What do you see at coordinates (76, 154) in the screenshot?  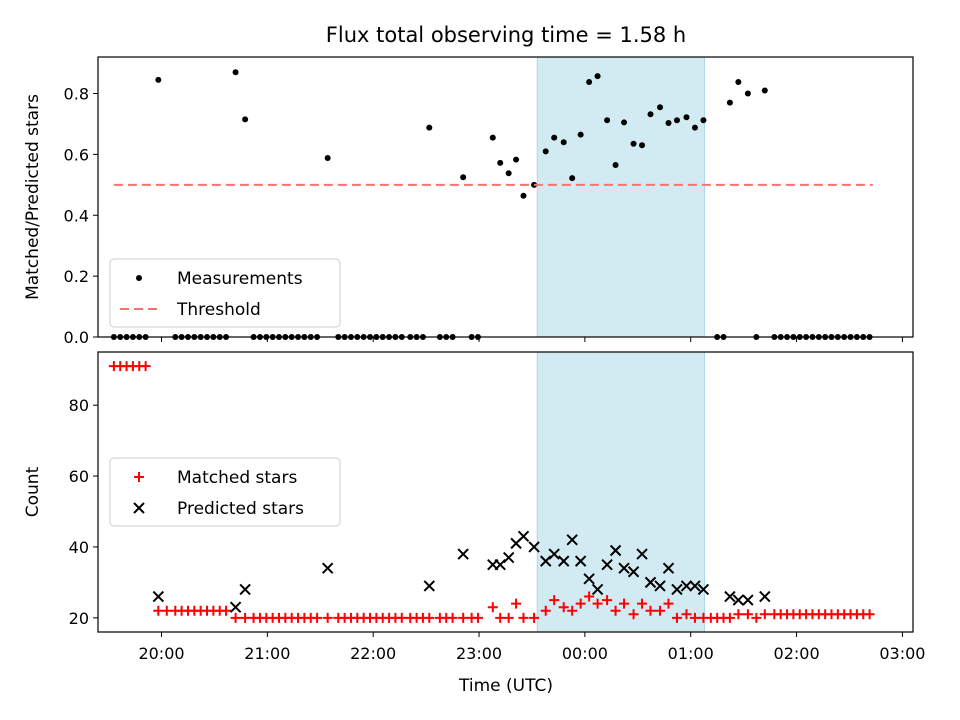 I see `y-tick-label: 0.6` at bounding box center [76, 154].